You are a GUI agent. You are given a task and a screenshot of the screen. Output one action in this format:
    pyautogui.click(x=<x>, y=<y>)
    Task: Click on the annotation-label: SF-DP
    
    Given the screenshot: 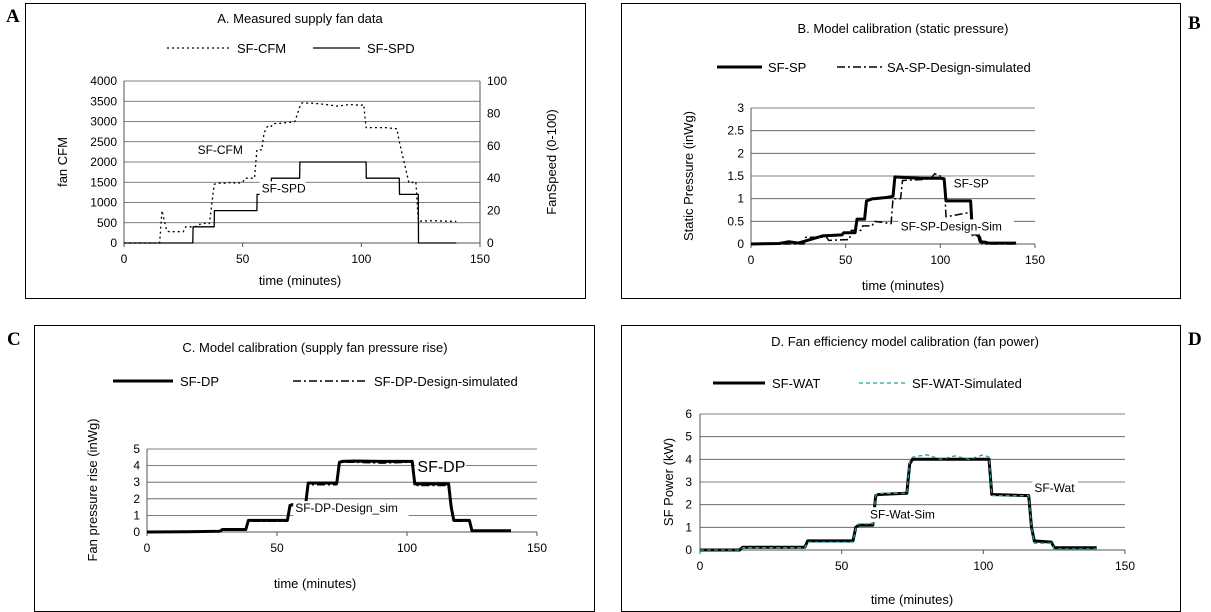 What is the action you would take?
    pyautogui.click(x=441, y=467)
    